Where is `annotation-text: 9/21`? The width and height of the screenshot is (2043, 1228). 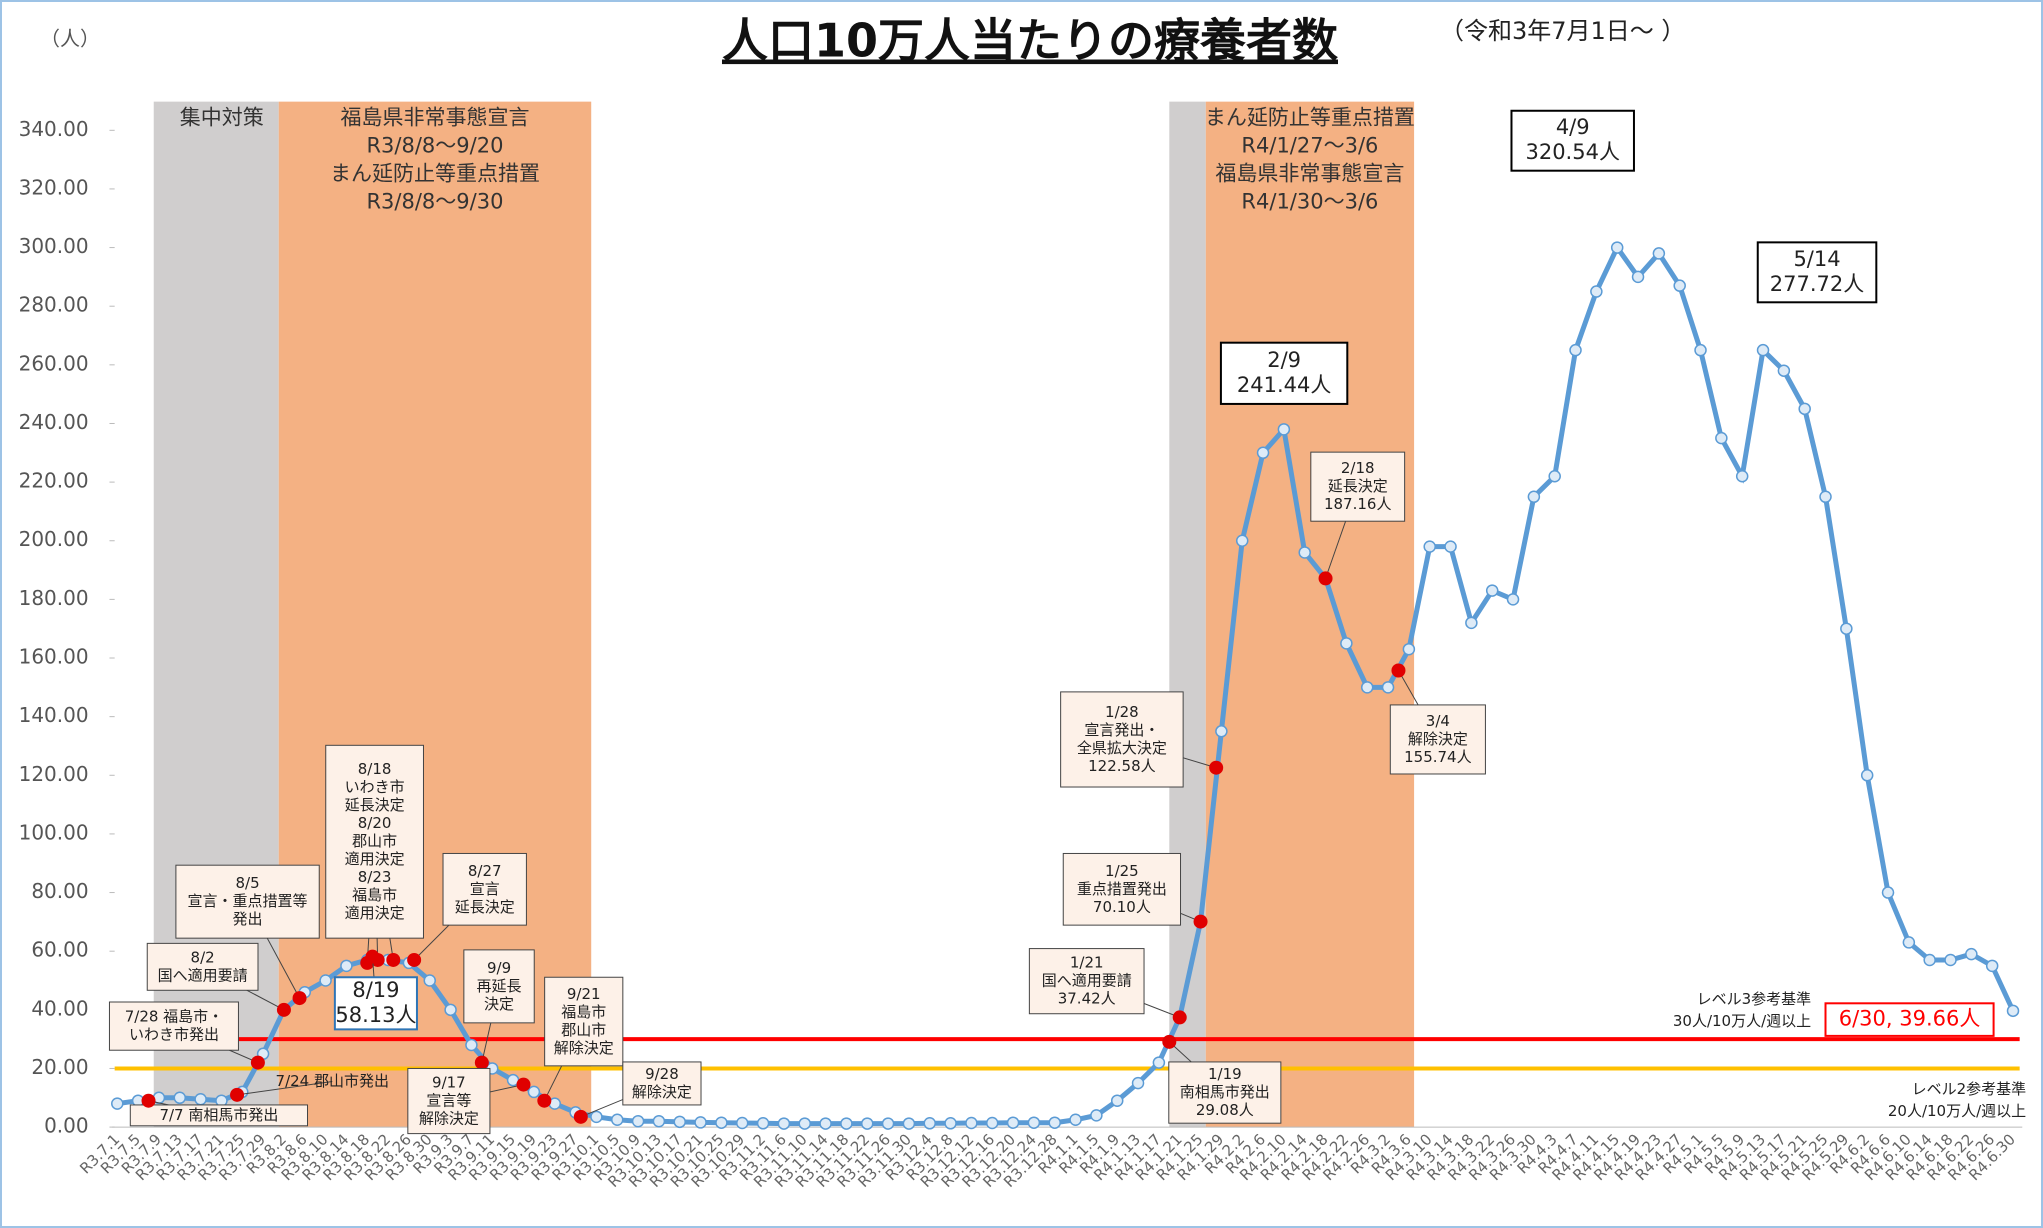 annotation-text: 9/21 is located at coordinates (584, 994).